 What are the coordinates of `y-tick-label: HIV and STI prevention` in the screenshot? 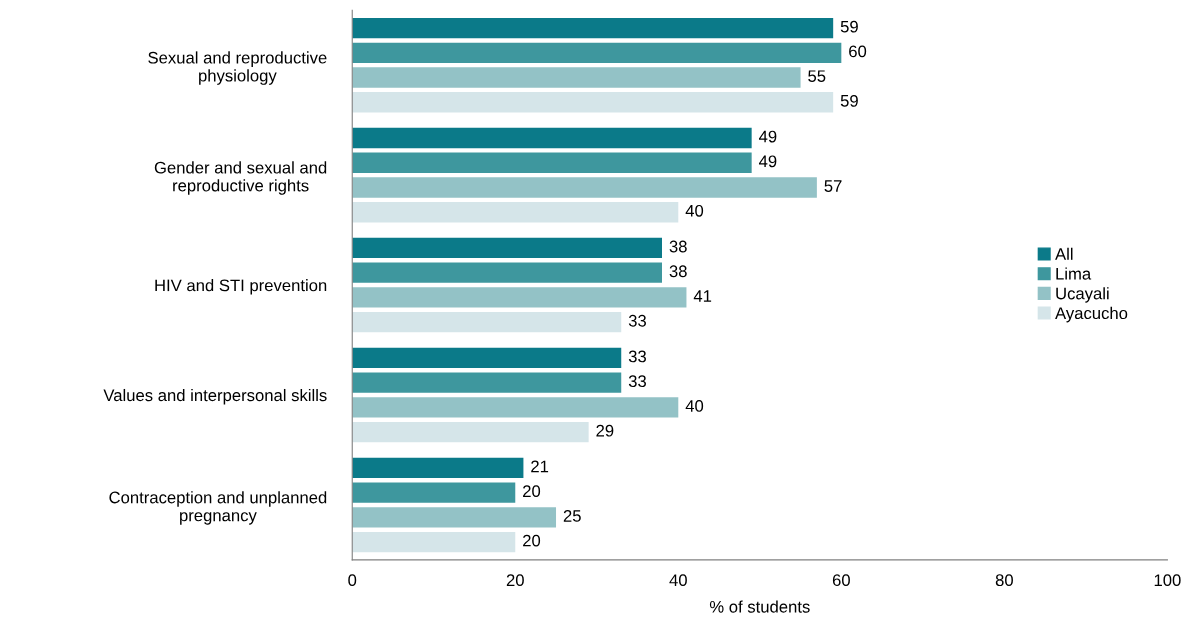 It's located at (241, 287).